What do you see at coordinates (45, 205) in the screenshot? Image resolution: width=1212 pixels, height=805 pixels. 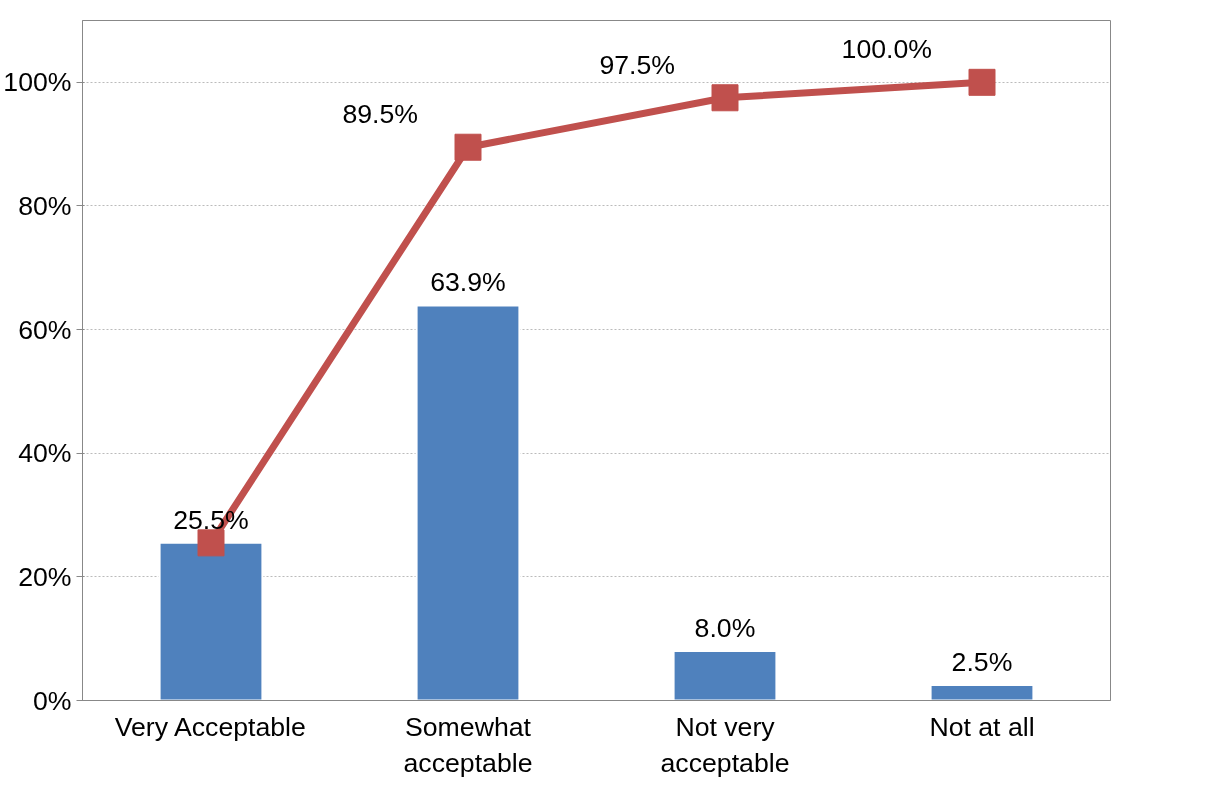 I see `y-tick-label: 80%` at bounding box center [45, 205].